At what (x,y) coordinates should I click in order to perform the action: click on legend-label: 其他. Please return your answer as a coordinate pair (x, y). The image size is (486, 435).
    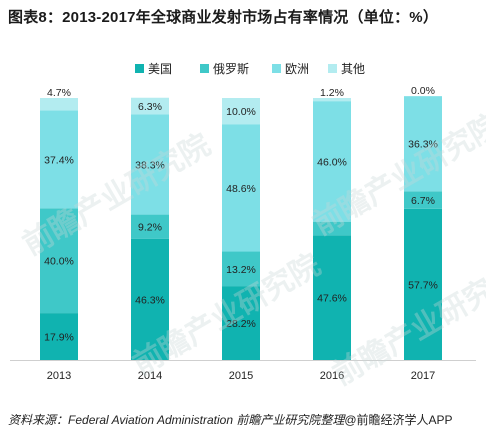
    Looking at the image, I should click on (353, 68).